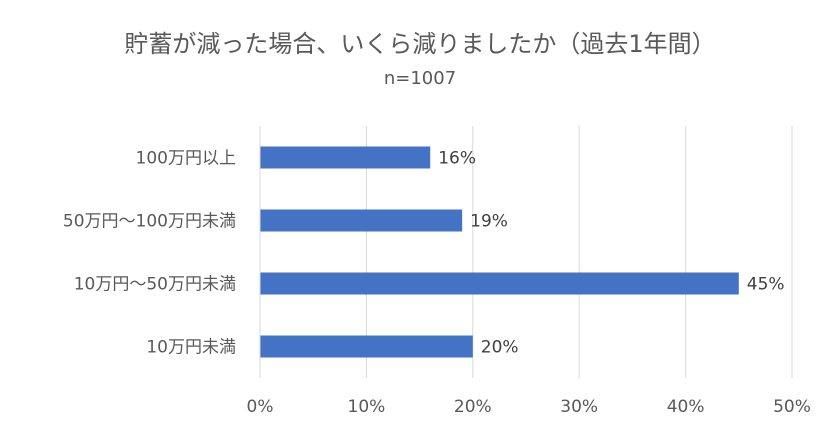 This screenshot has height=437, width=840. What do you see at coordinates (686, 407) in the screenshot?
I see `x-tick-label-4: 40%` at bounding box center [686, 407].